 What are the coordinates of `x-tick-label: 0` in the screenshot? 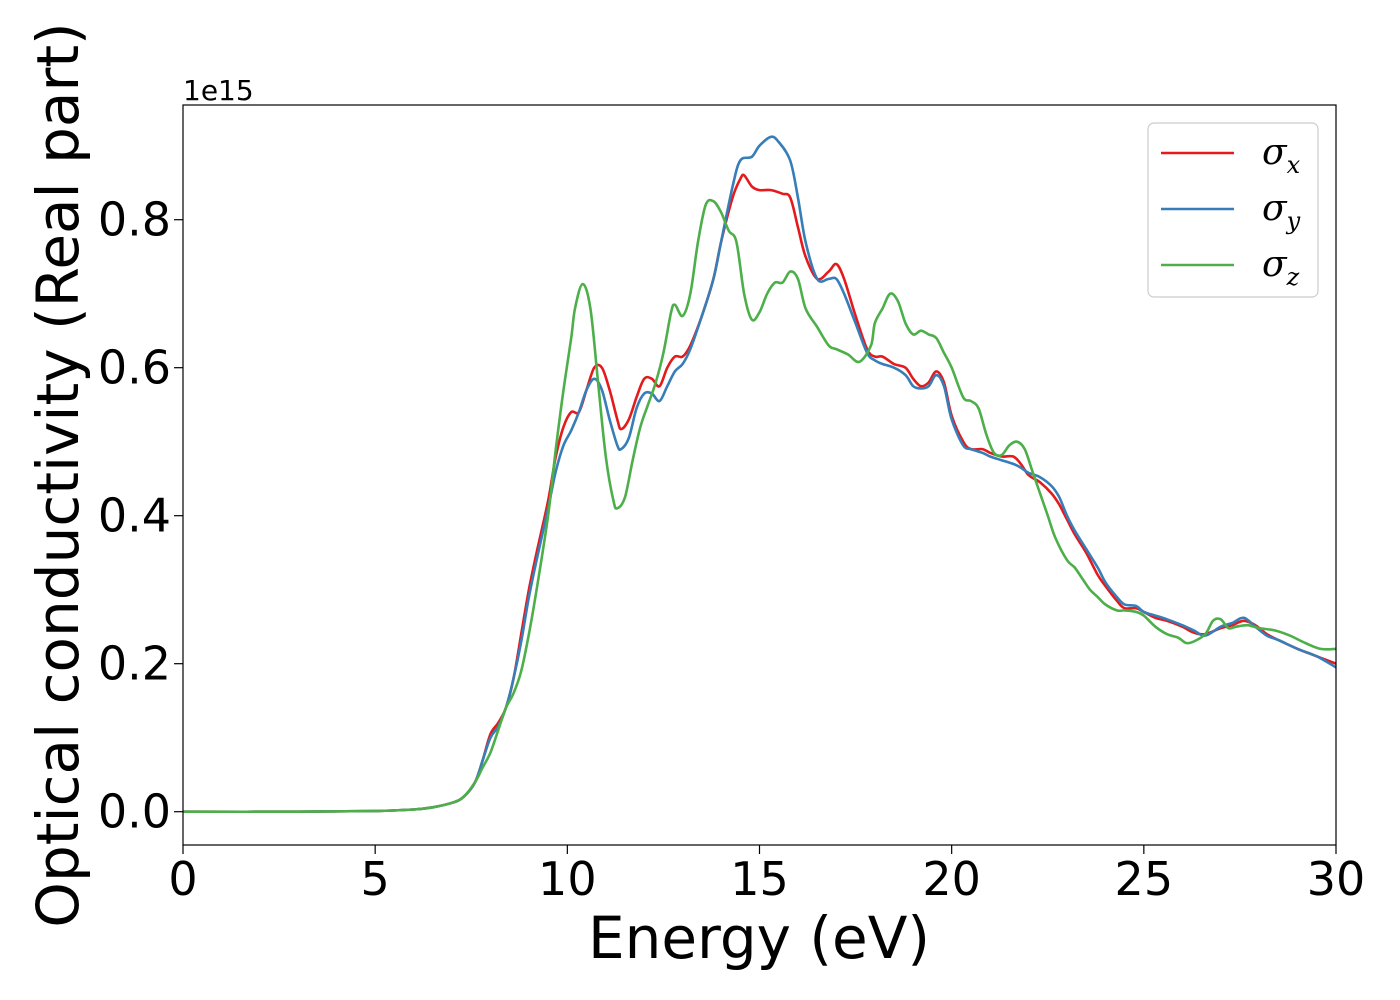 It's located at (182, 879).